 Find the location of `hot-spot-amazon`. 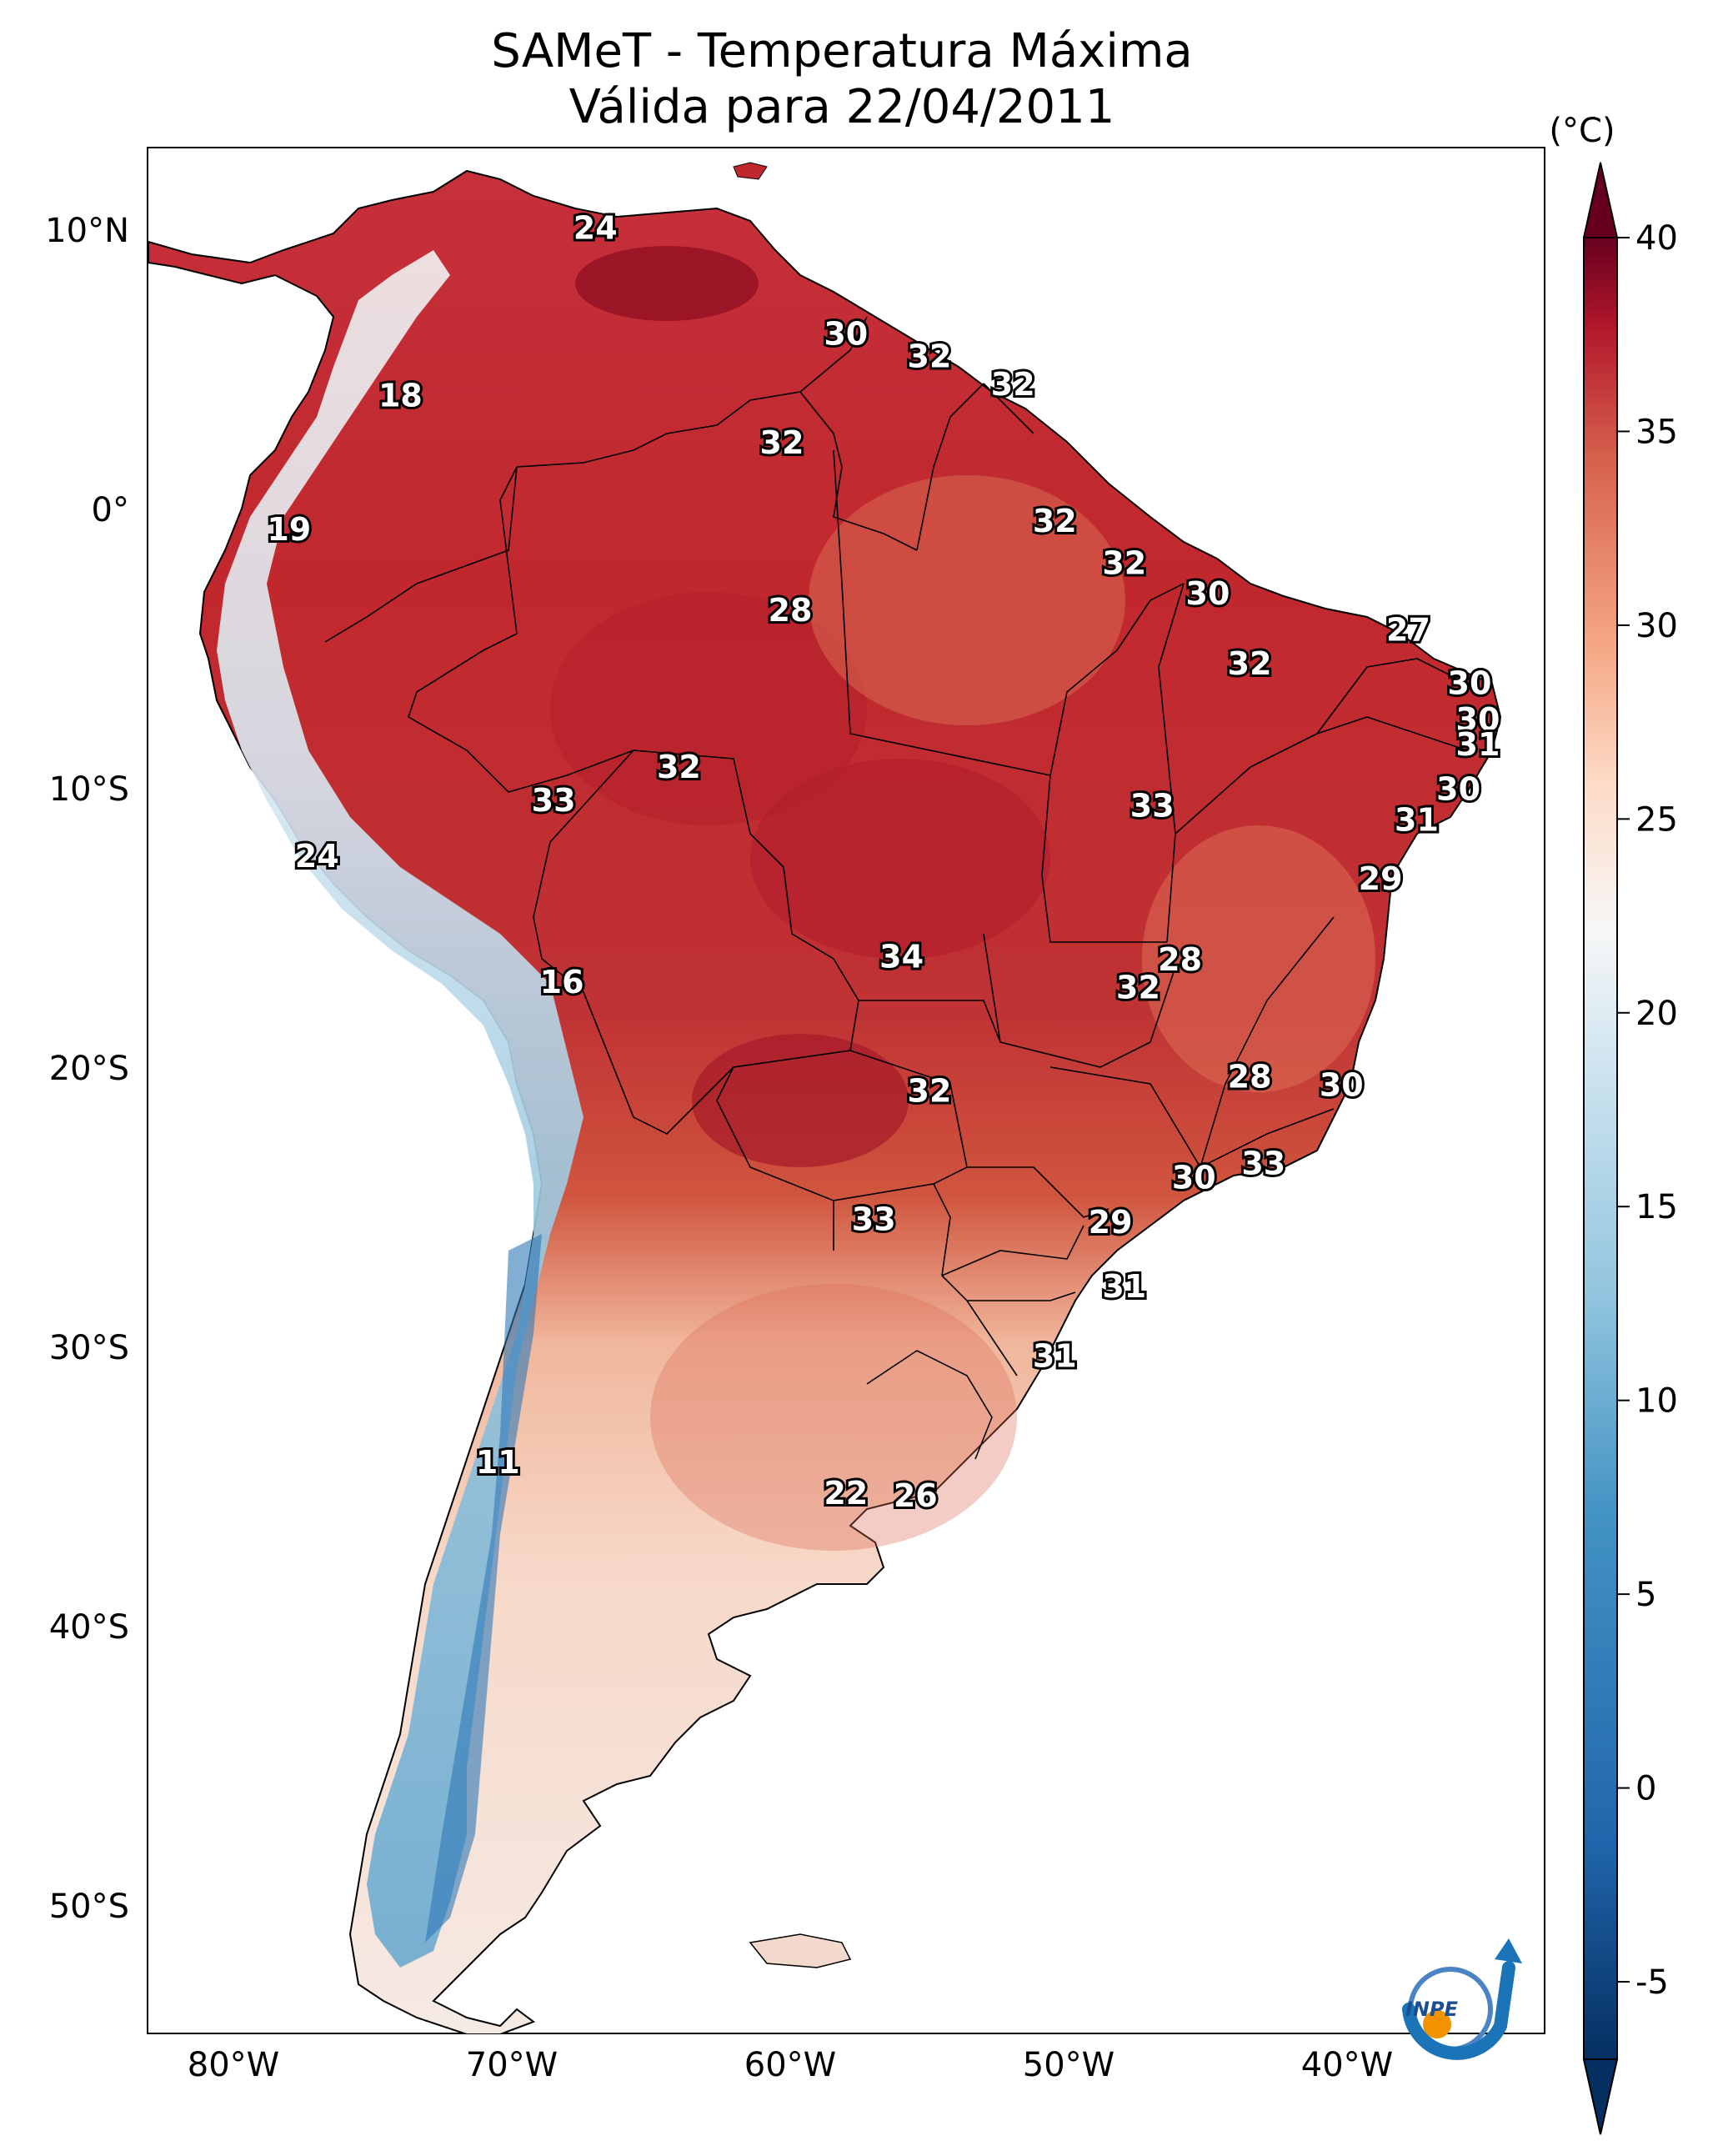

hot-spot-amazon is located at coordinates (708, 708).